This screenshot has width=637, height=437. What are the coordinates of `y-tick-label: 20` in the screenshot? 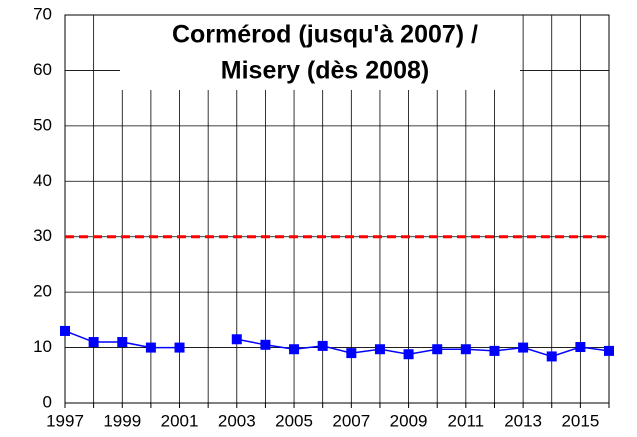 It's located at (42, 291).